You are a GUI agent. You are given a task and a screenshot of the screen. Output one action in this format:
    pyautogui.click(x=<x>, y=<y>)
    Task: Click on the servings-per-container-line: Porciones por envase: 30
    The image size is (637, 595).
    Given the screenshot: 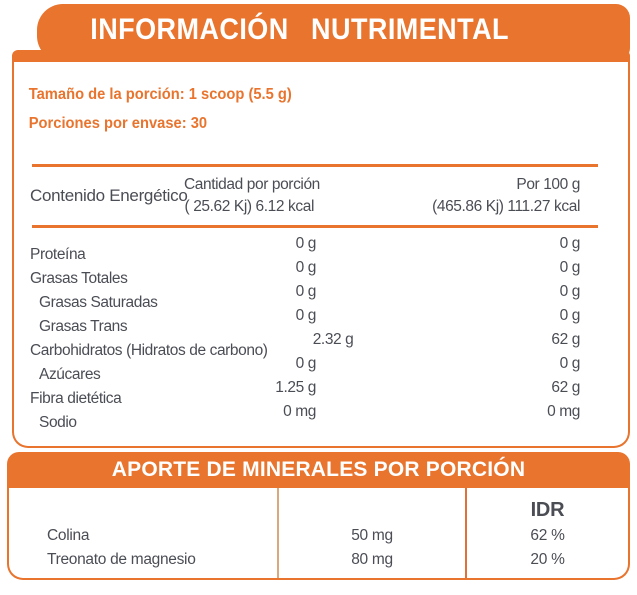 What is the action you would take?
    pyautogui.click(x=118, y=123)
    